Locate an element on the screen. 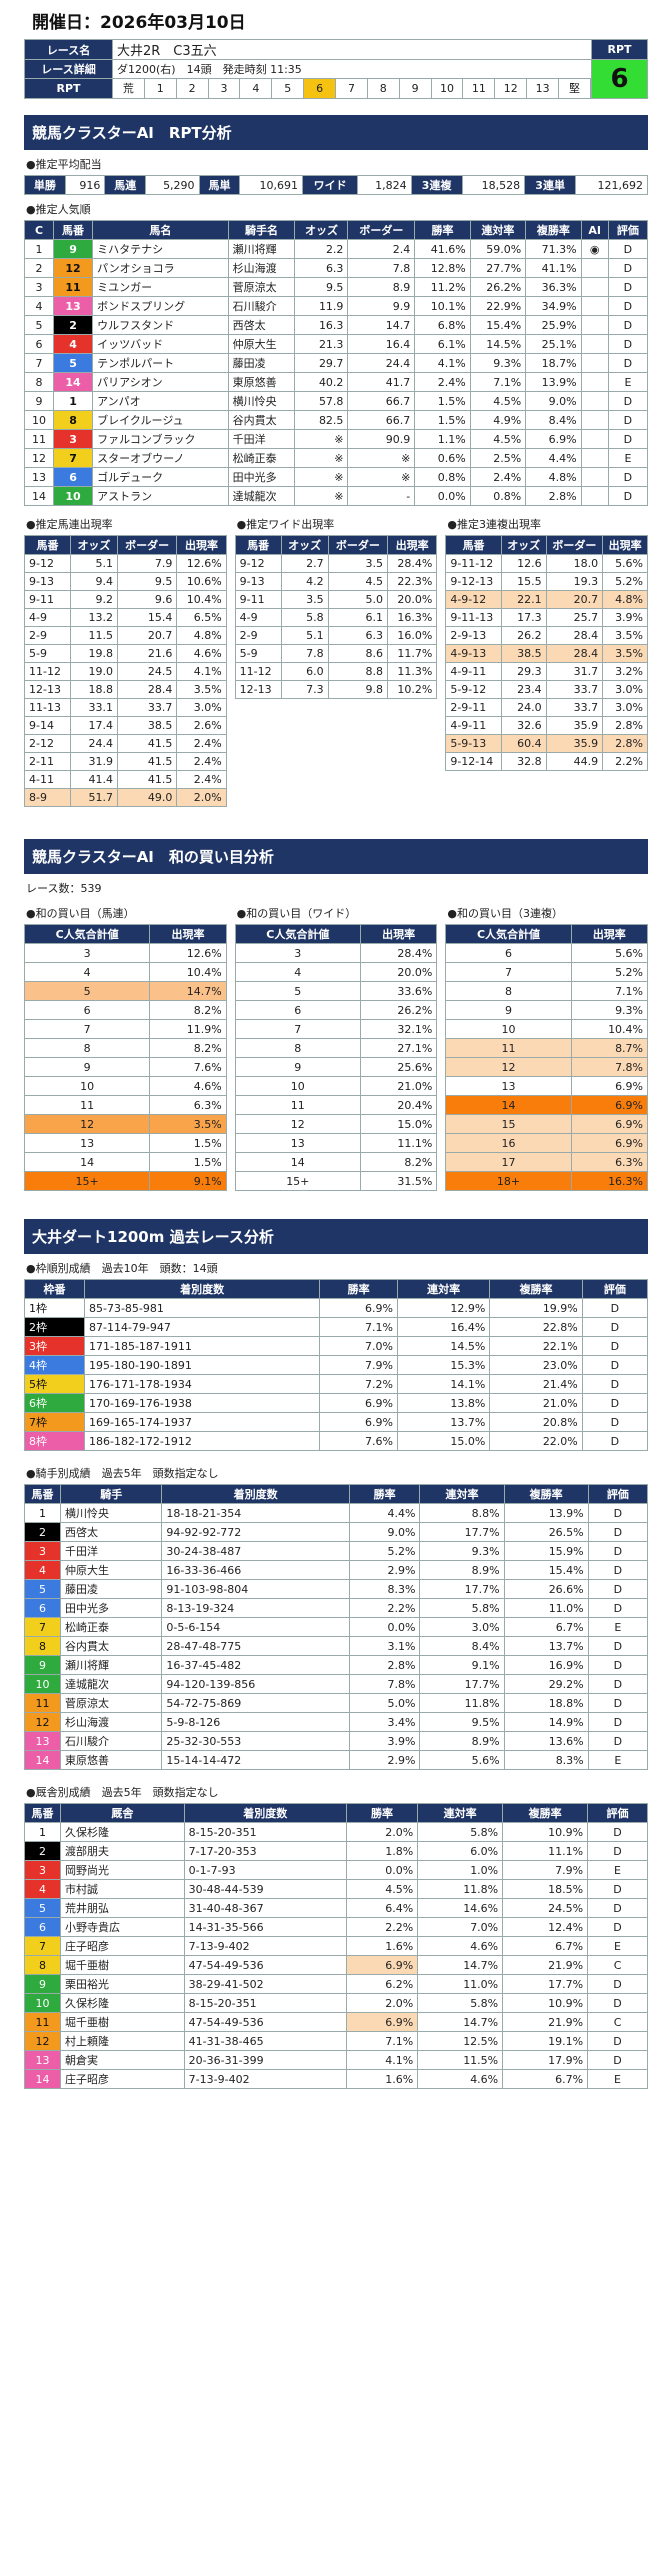 The width and height of the screenshot is (672, 2560). horse-number: 9 is located at coordinates (42, 1665).